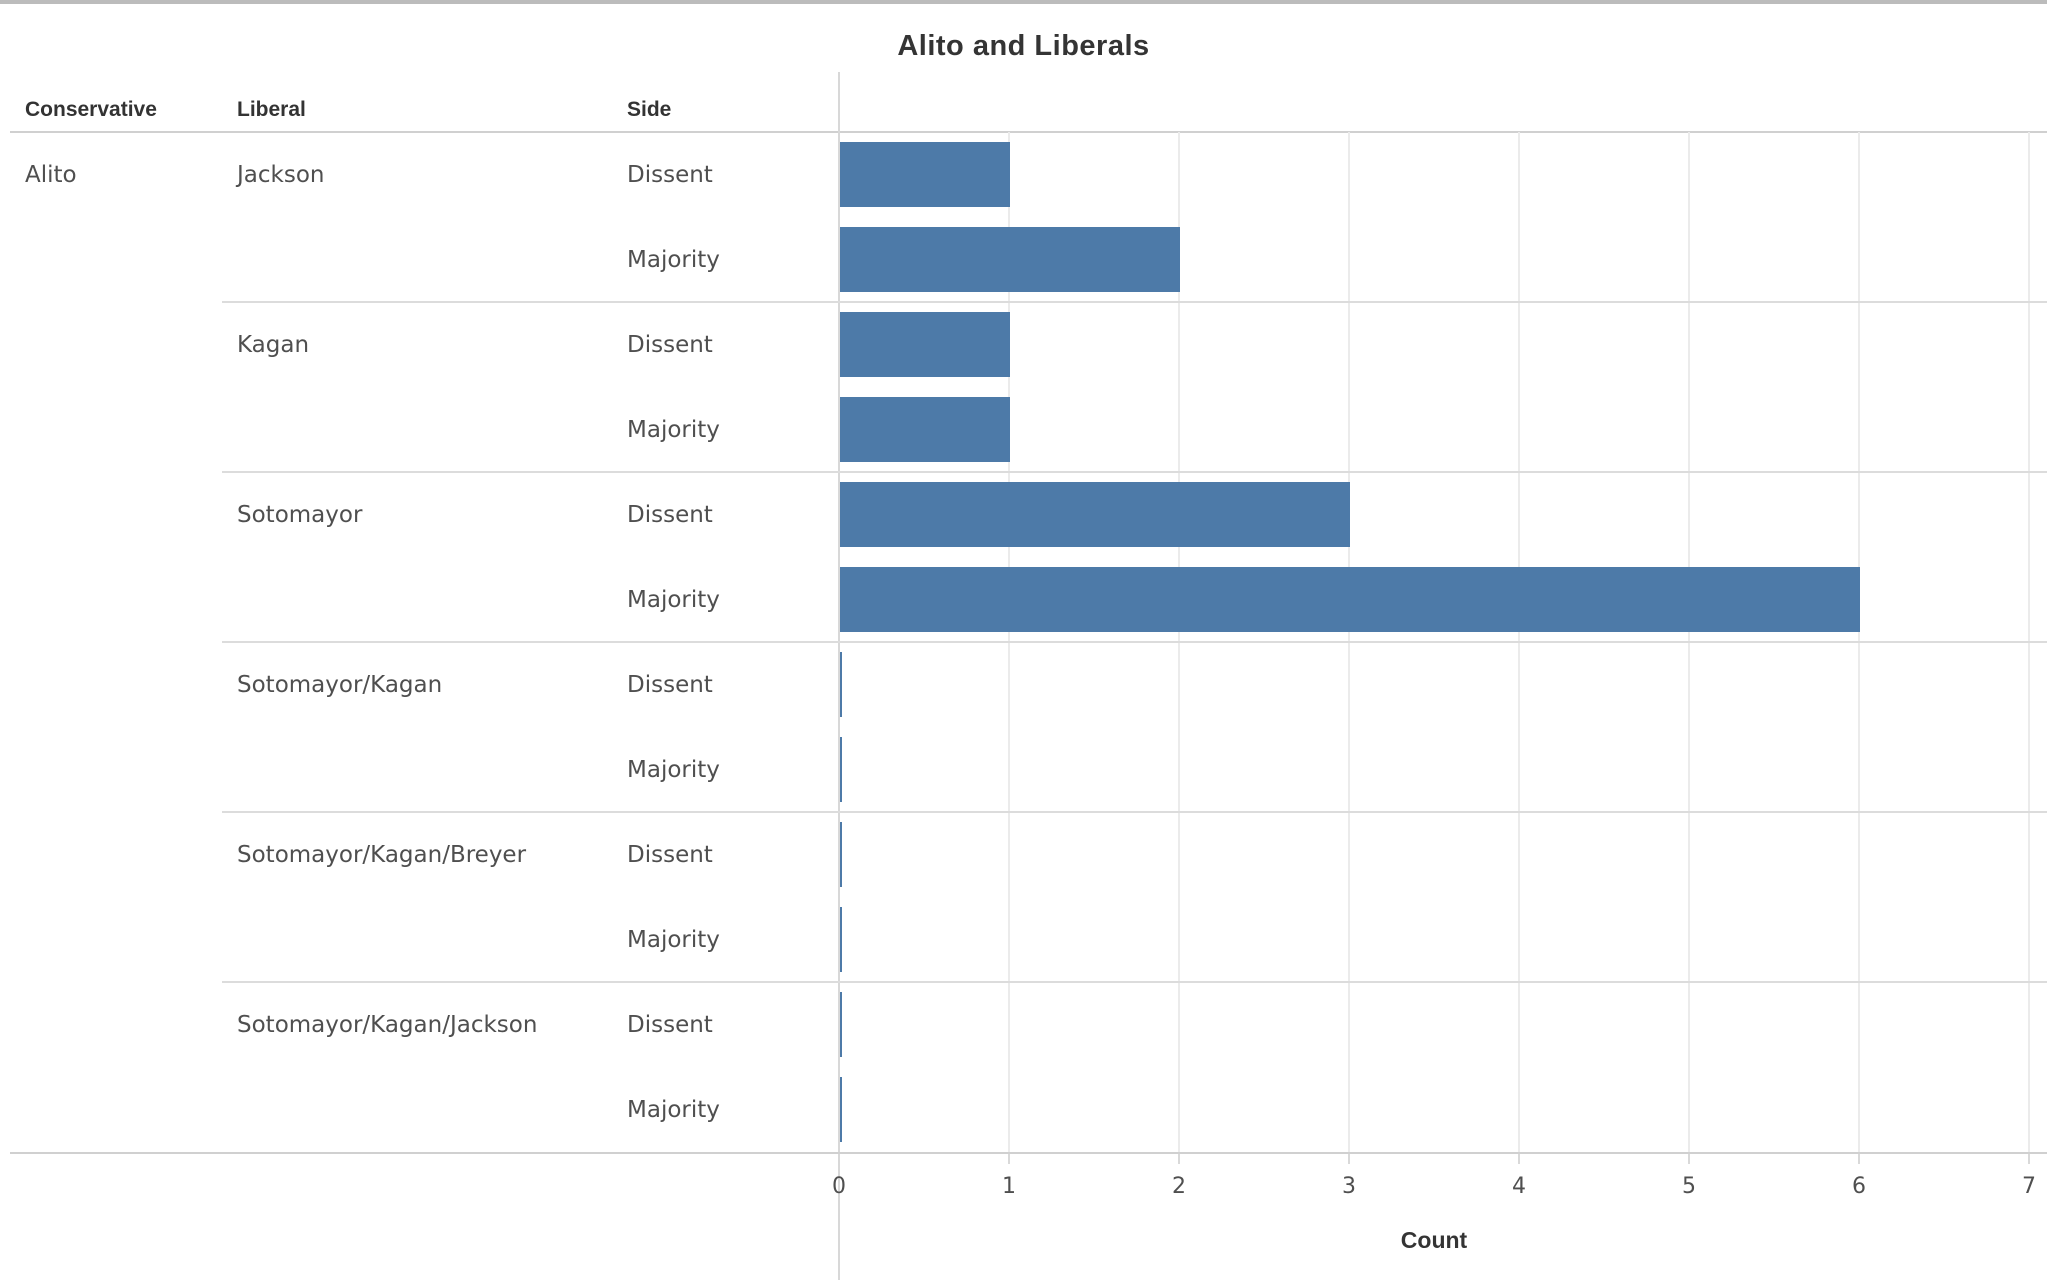 The height and width of the screenshot is (1280, 2047). What do you see at coordinates (271, 109) in the screenshot?
I see `column-header-liberal: Liberal` at bounding box center [271, 109].